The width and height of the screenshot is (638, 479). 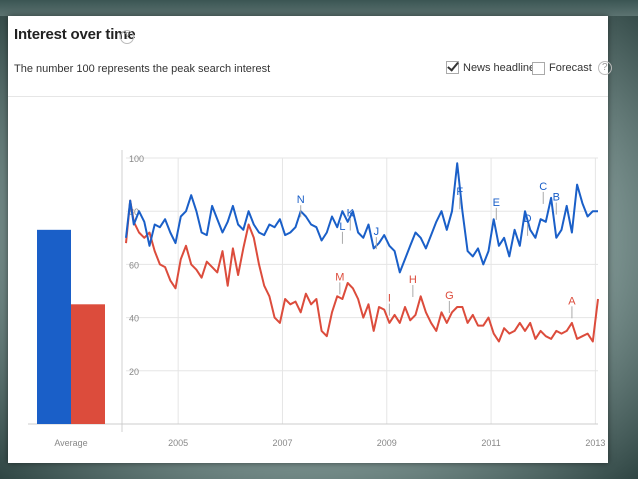 What do you see at coordinates (301, 200) in the screenshot?
I see `news-marker-N: N` at bounding box center [301, 200].